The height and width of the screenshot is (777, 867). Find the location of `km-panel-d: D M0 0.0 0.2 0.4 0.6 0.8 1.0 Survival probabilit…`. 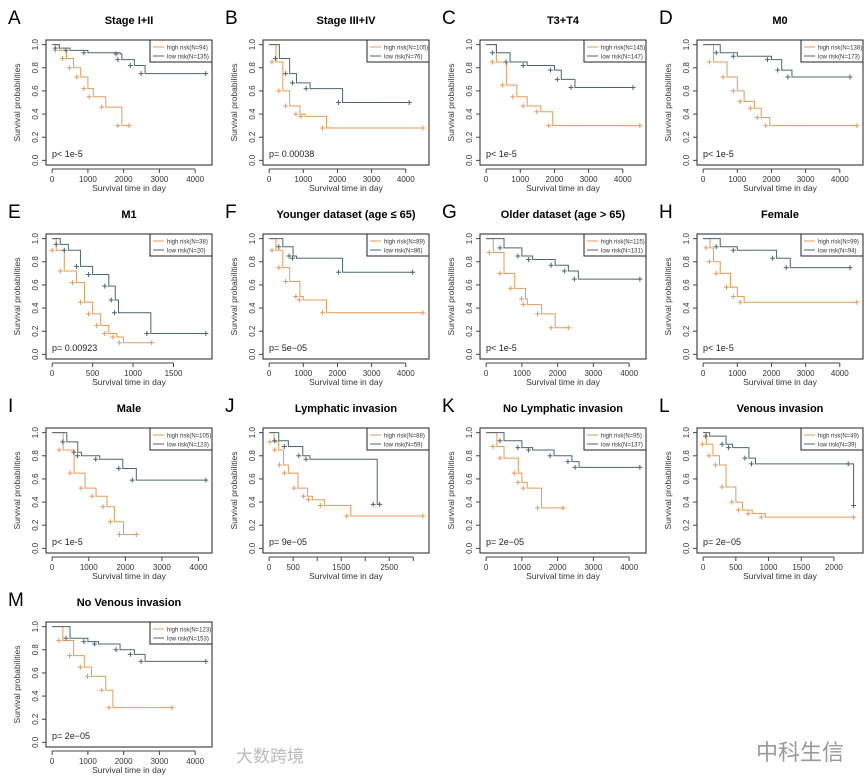

km-panel-d: D M0 0.0 0.2 0.4 0.6 0.8 1.0 Survival probabilit… is located at coordinates (759, 97).